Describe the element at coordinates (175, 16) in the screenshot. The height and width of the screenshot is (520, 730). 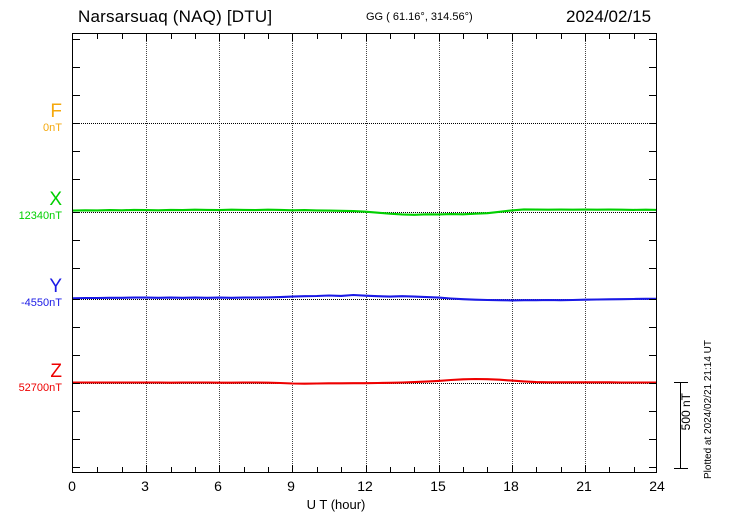
I see `page-title: Narsarsuaq (NAQ) [DTU]` at that location.